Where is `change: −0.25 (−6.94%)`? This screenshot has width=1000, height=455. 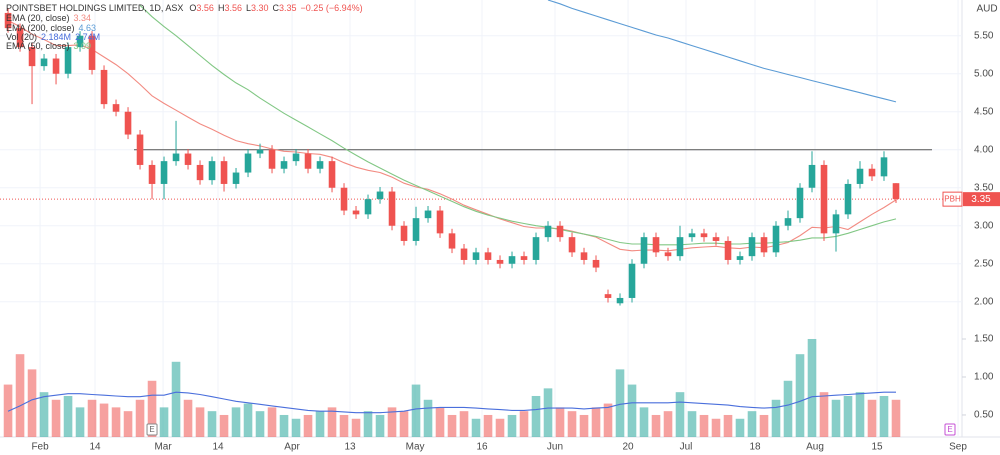
change: −0.25 (−6.94%) is located at coordinates (332, 8).